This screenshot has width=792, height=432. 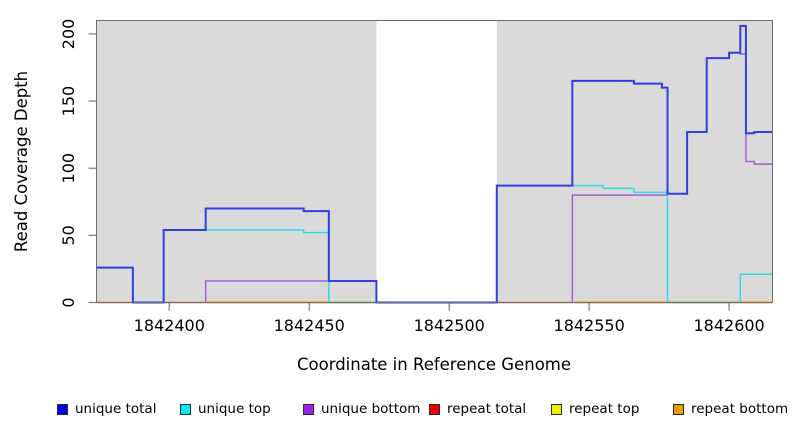 What do you see at coordinates (309, 325) in the screenshot?
I see `x-tick-label: 1842450` at bounding box center [309, 325].